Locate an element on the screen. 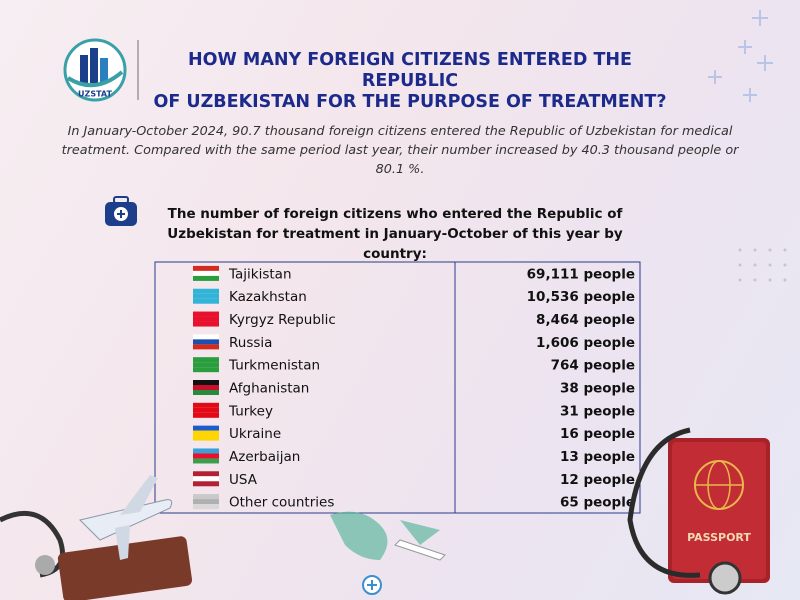 The width and height of the screenshot is (800, 600). passport-illustration: PASSPORT is located at coordinates (698, 511).